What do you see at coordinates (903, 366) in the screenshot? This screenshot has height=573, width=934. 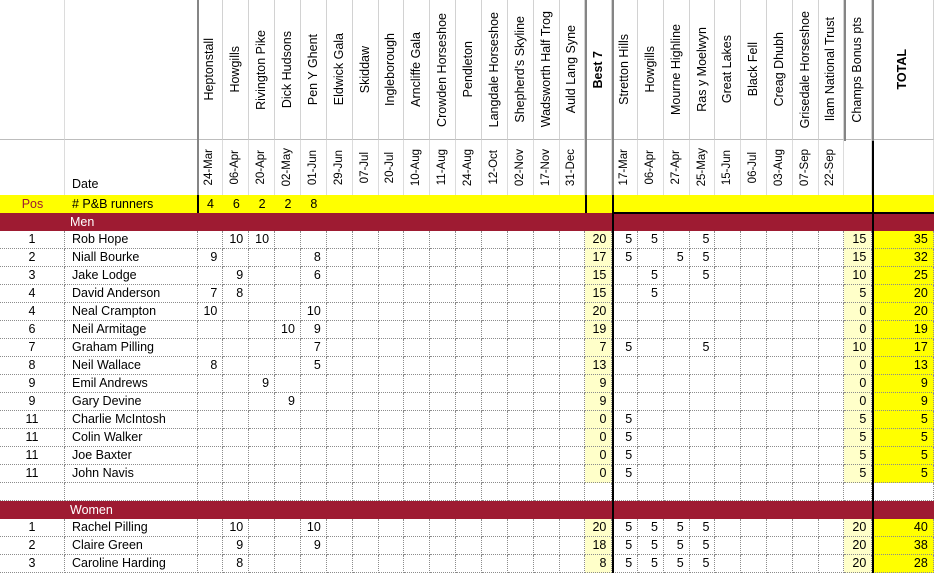 I see `total-cell: 13` at bounding box center [903, 366].